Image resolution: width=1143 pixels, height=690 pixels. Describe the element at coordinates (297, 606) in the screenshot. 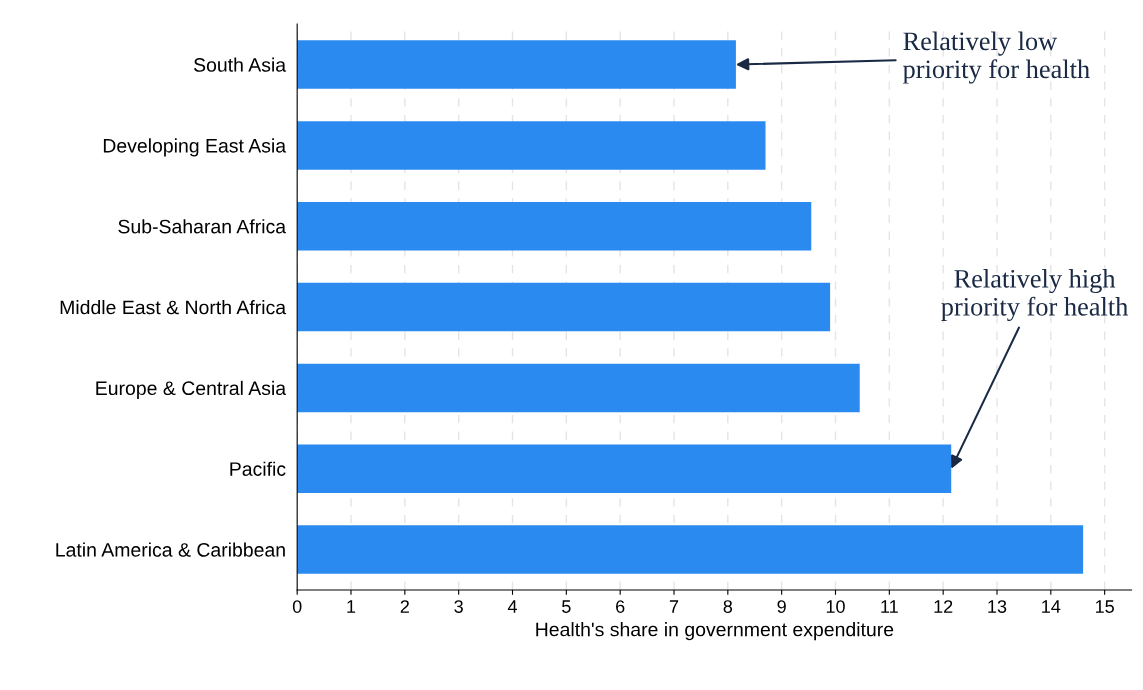

I see `x-tick-label: 0` at that location.